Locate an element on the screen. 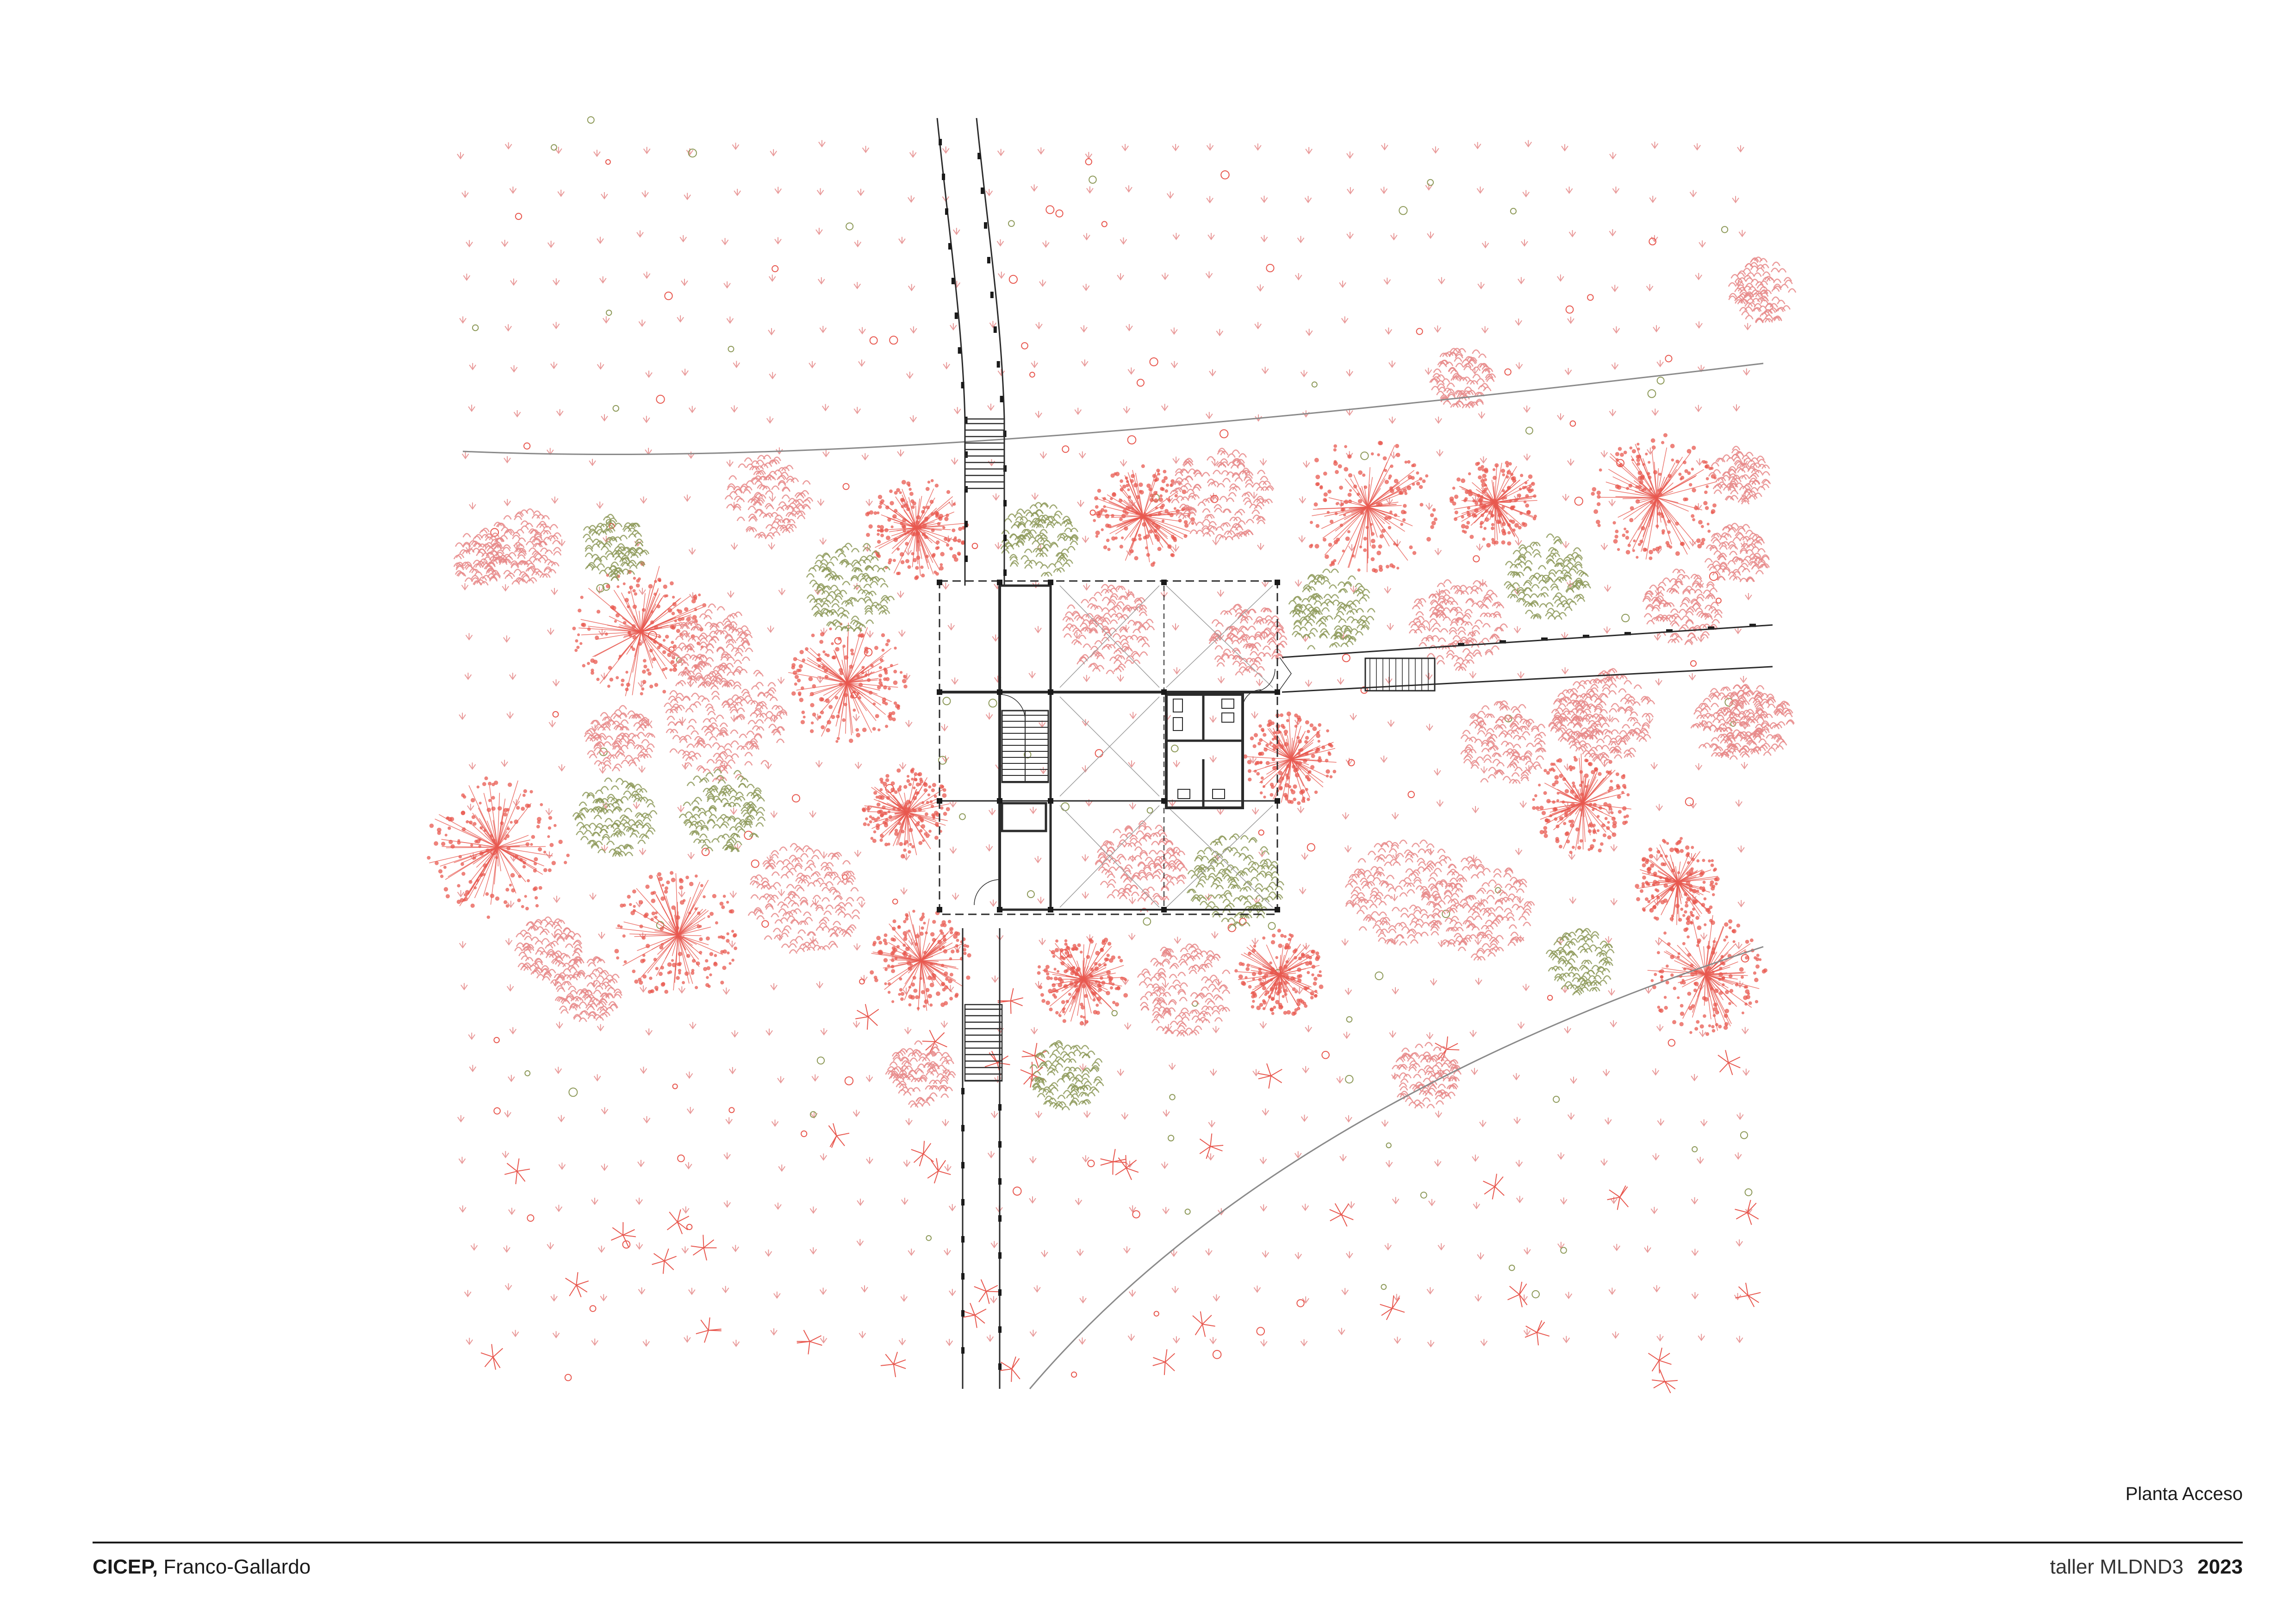 The height and width of the screenshot is (1624, 2296). contour-line-southeast is located at coordinates (1396, 1167).